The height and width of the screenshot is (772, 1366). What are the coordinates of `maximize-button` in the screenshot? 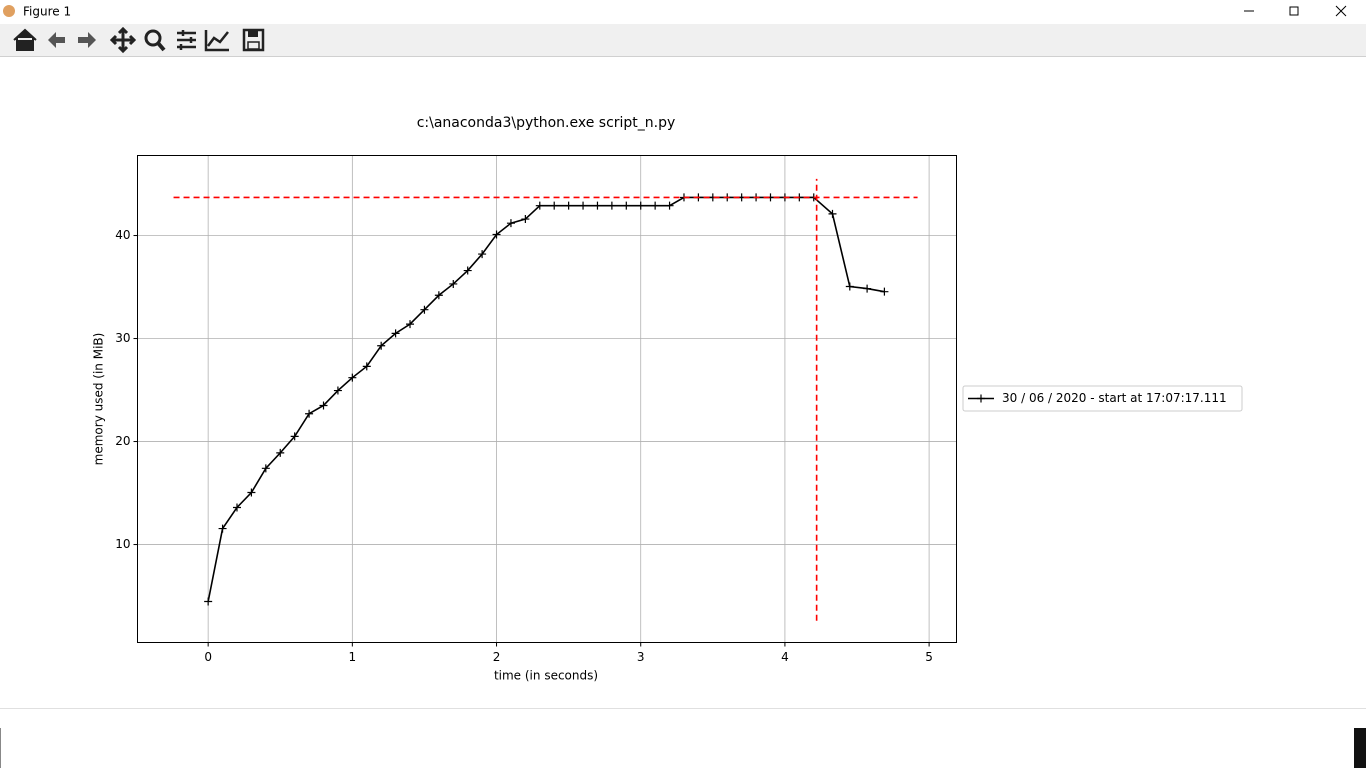 It's located at (1294, 11).